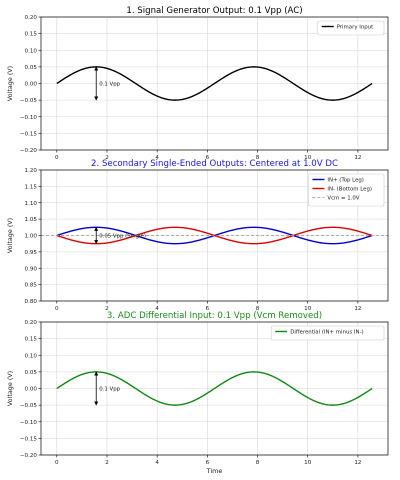 This screenshot has width=400, height=480. What do you see at coordinates (345, 181) in the screenshot?
I see `legend-label: IN+ (Top Leg)` at bounding box center [345, 181].